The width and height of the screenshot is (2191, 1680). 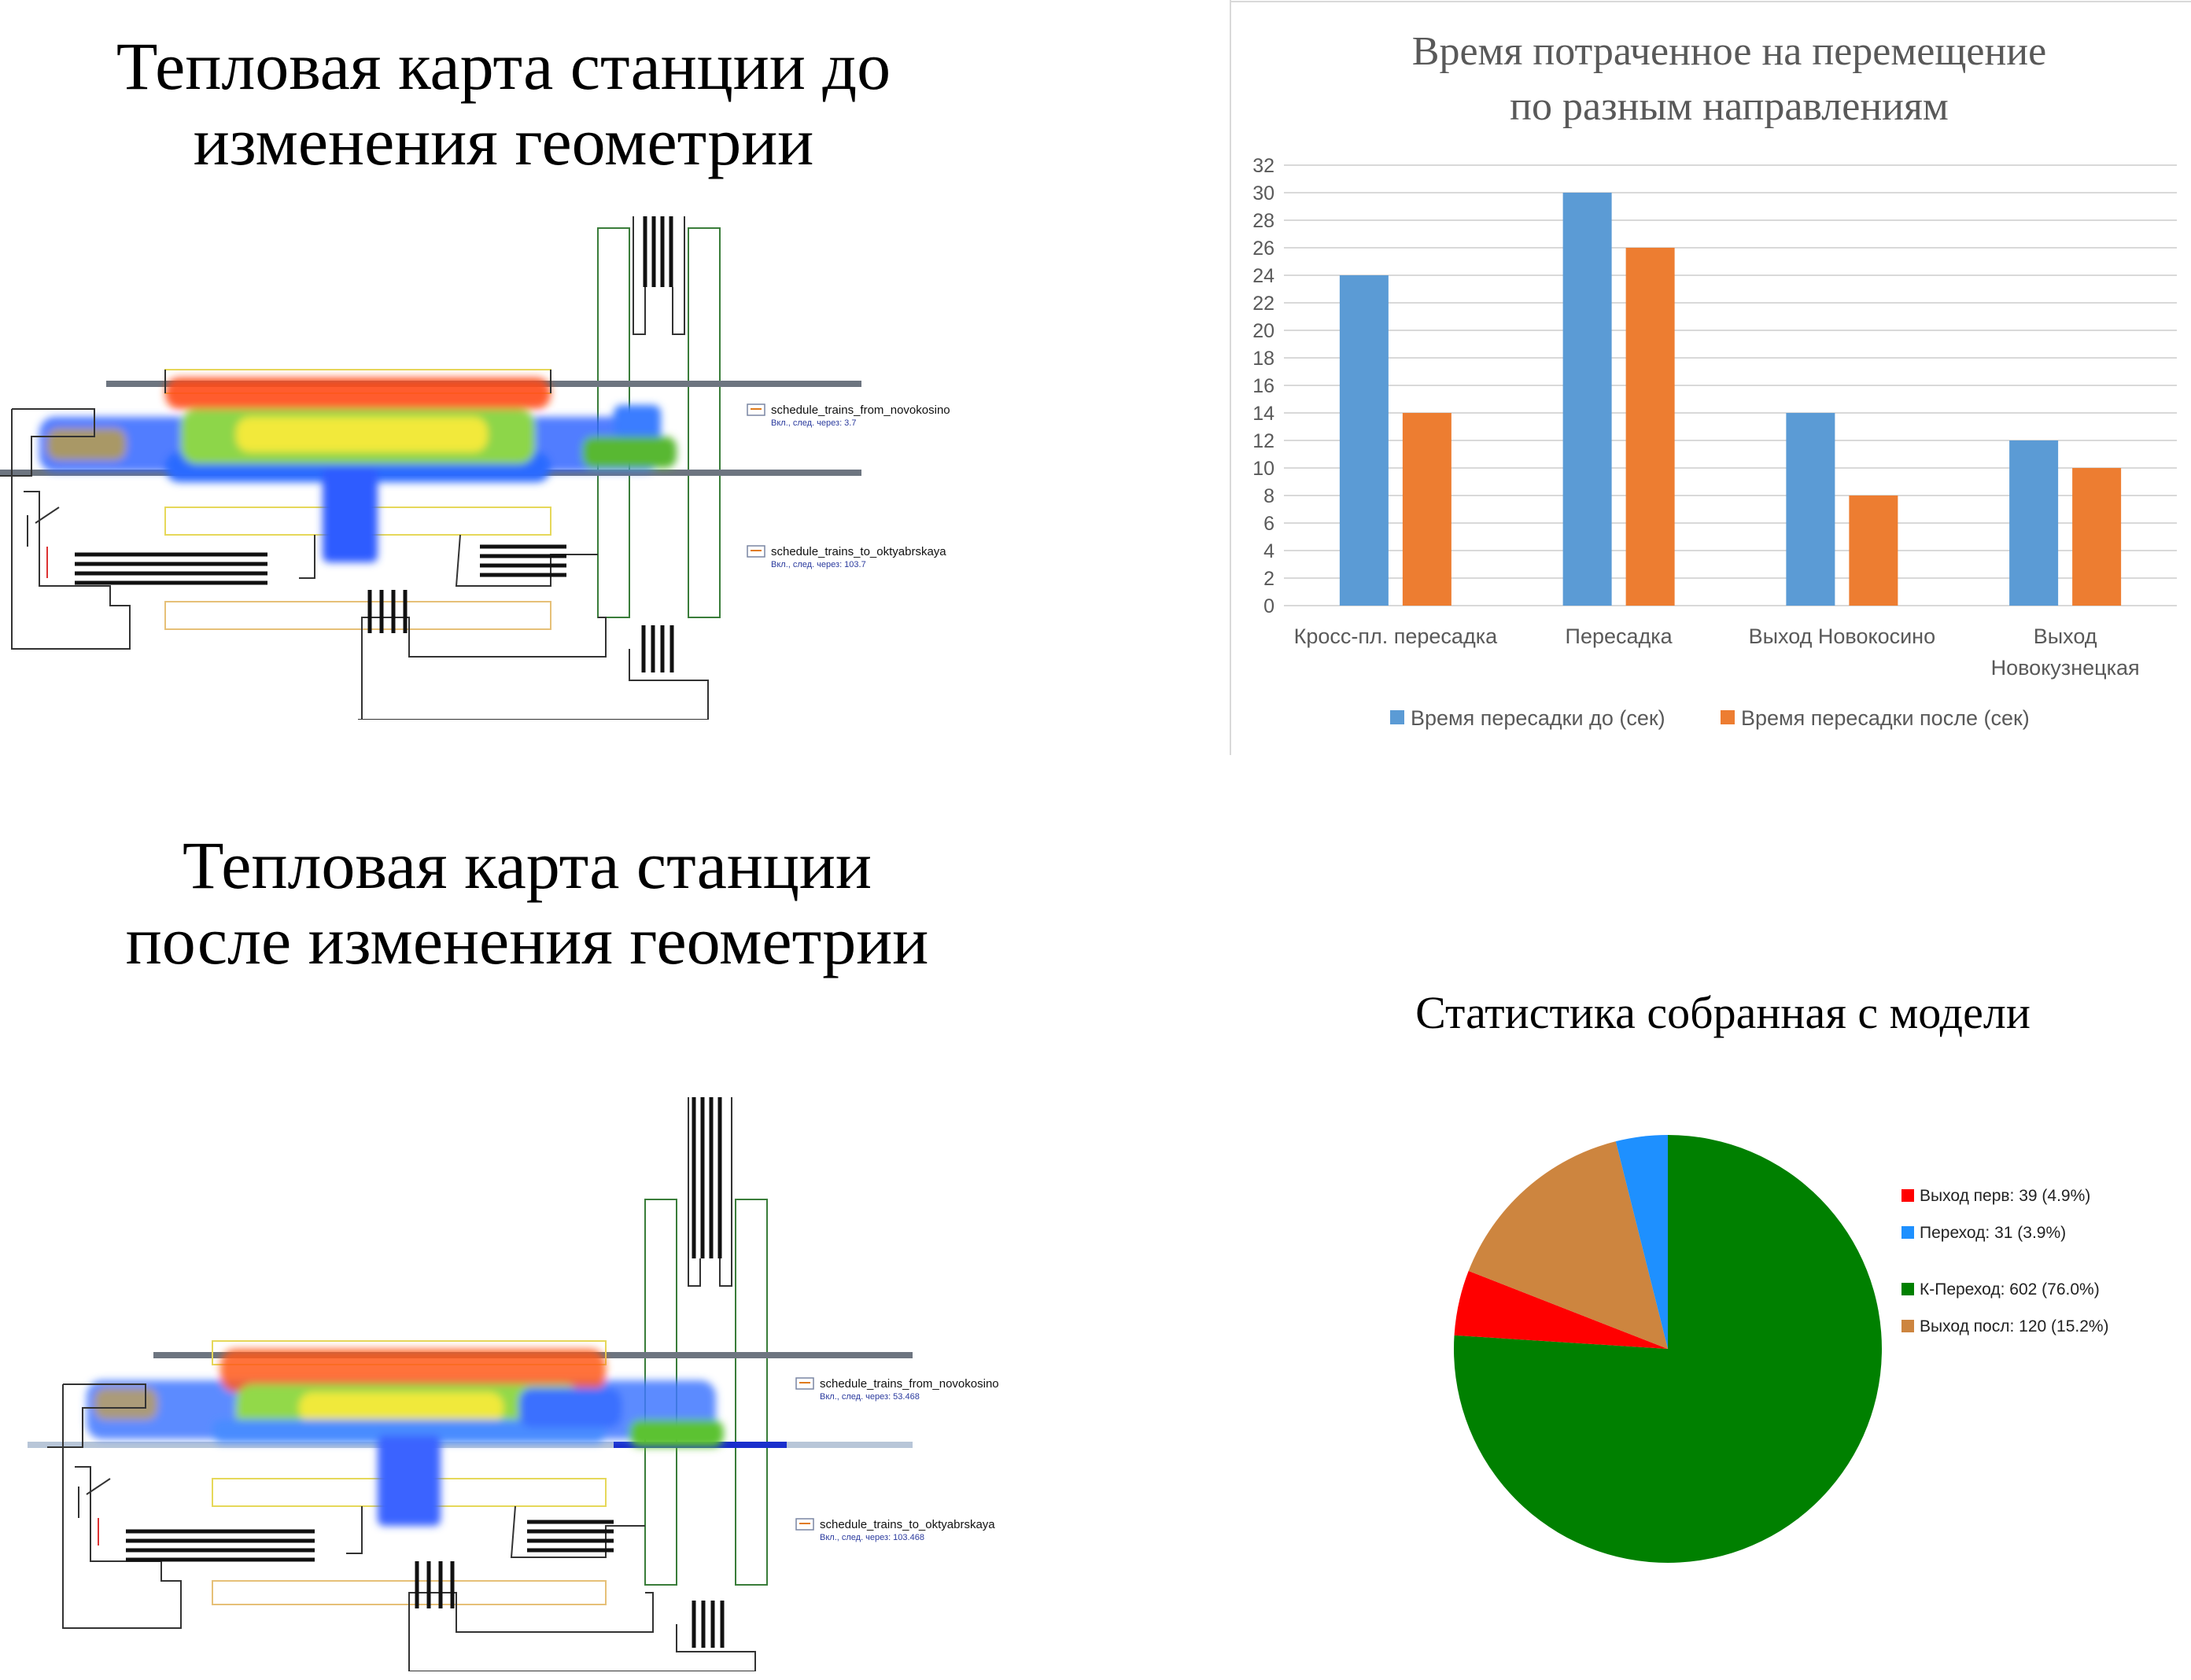 What do you see at coordinates (1263, 276) in the screenshot?
I see `y-tick-label: 24` at bounding box center [1263, 276].